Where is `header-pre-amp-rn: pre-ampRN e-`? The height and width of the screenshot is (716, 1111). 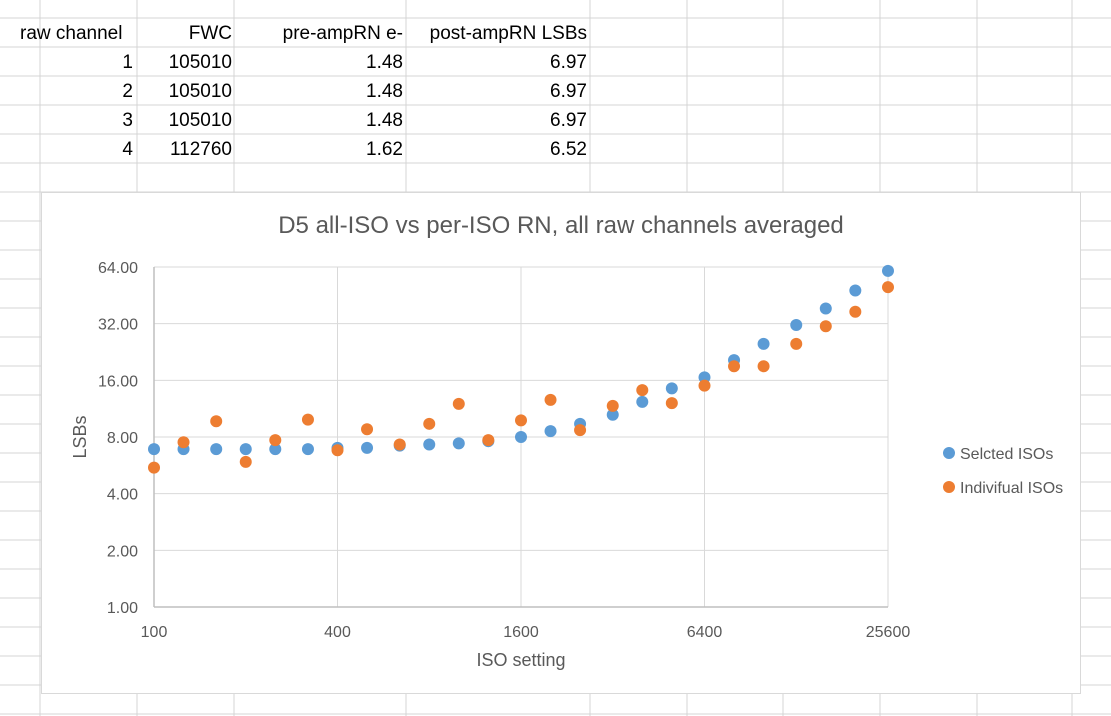
header-pre-amp-rn: pre-ampRN e- is located at coordinates (342, 33).